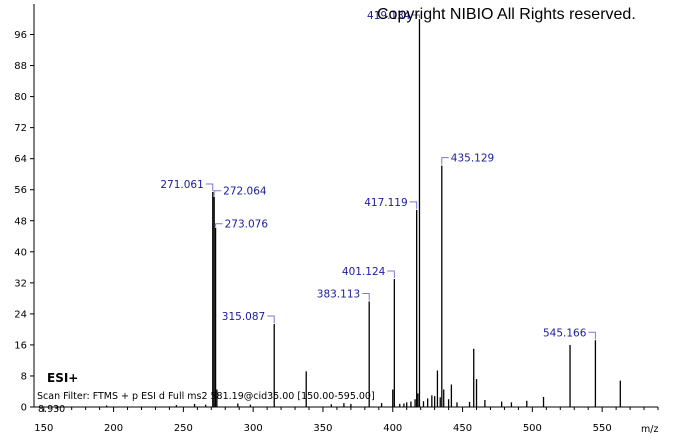 This screenshot has height=434, width=674. I want to click on x-axis-ticks: 150 200 250 300 350 400 450 500 550, so click(346, 420).